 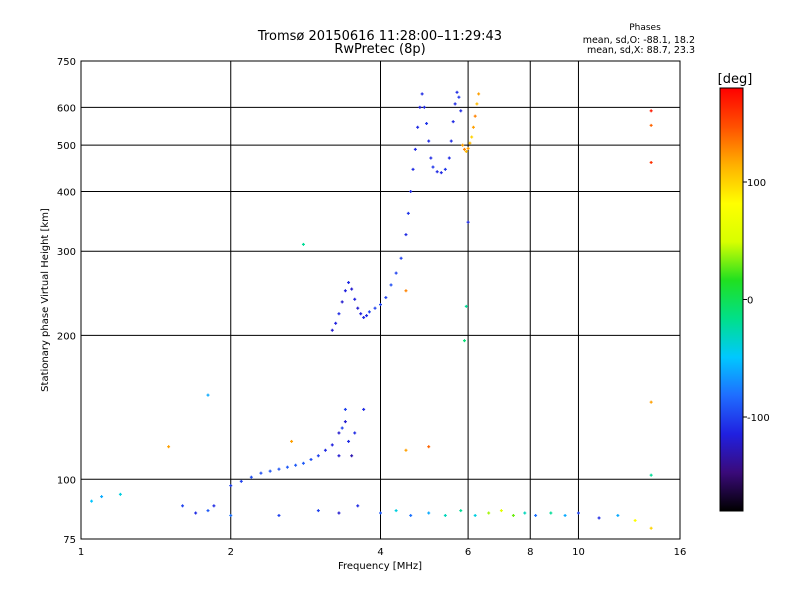 What do you see at coordinates (758, 418) in the screenshot?
I see `colorbar-tick-label: -100` at bounding box center [758, 418].